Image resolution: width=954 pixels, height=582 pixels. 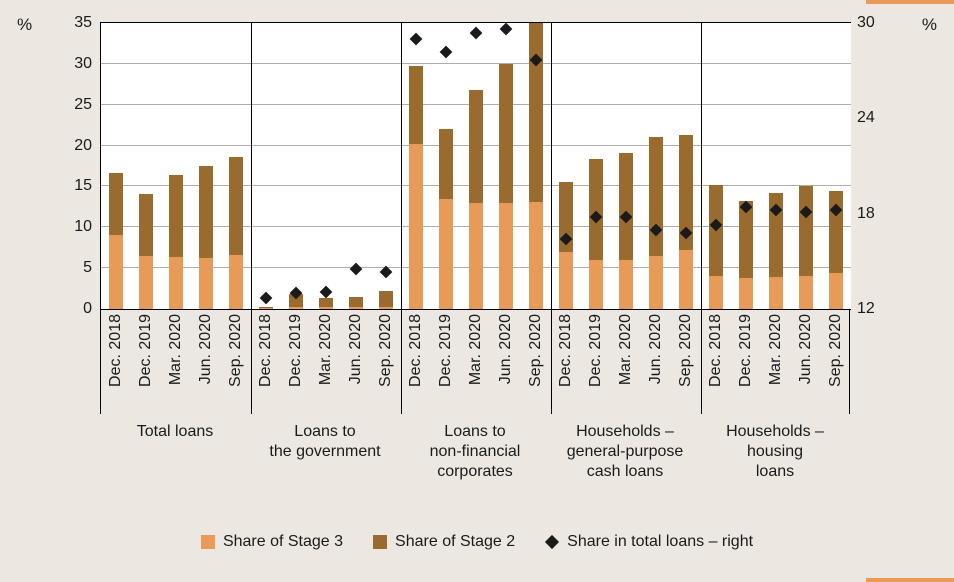 I want to click on diamond-marker-icon, so click(x=552, y=542).